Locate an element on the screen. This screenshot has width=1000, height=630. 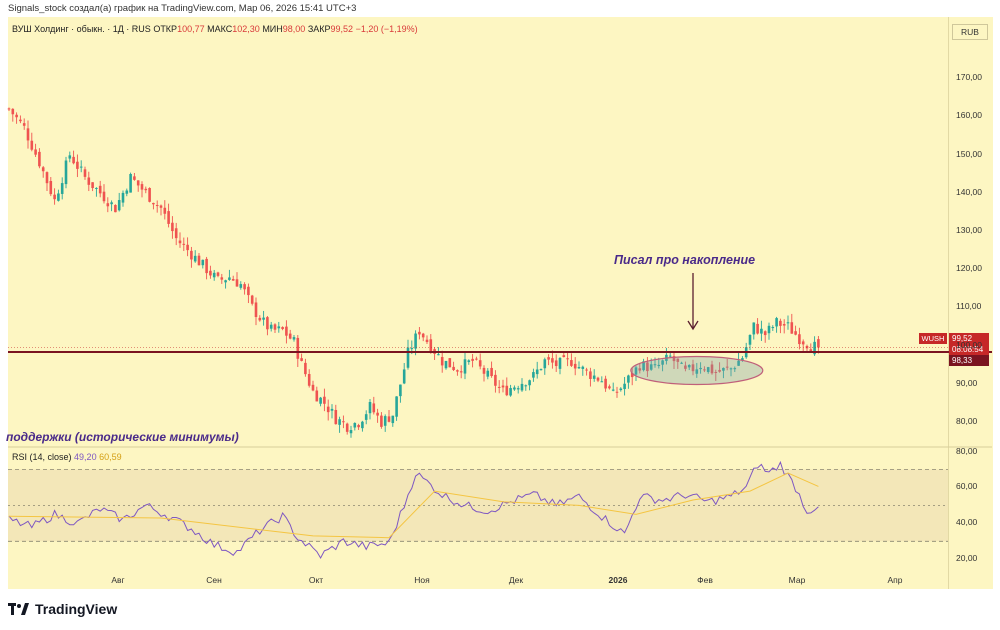
price-tick-label: 150,00 is located at coordinates (969, 153).